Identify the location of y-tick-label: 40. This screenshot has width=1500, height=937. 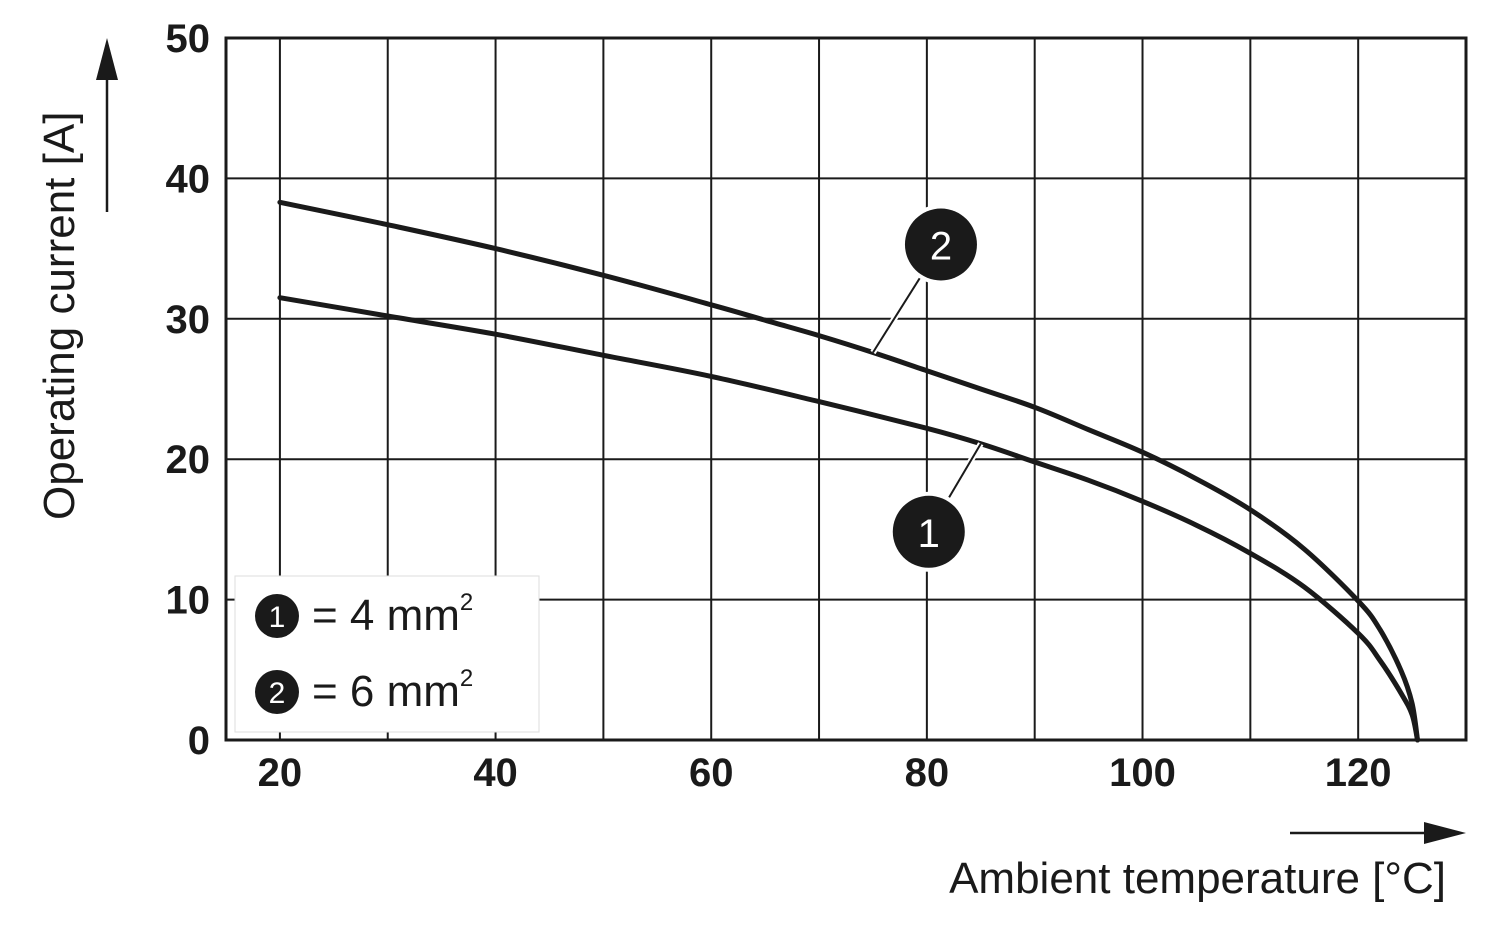
(188, 179).